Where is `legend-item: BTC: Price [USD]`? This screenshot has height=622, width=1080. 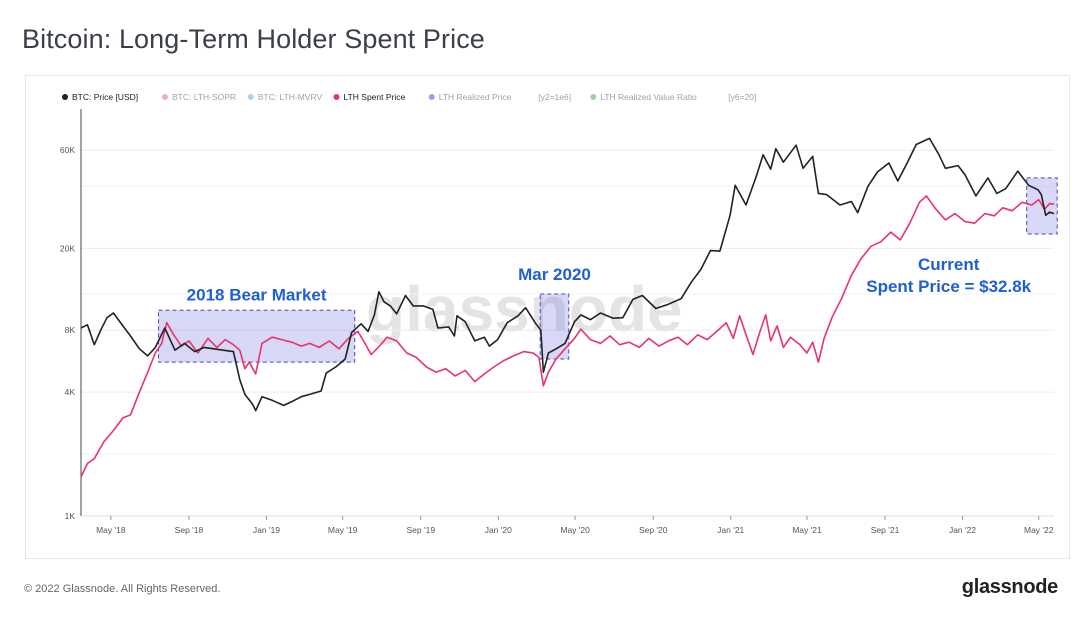
legend-item: BTC: Price [USD] is located at coordinates (100, 97).